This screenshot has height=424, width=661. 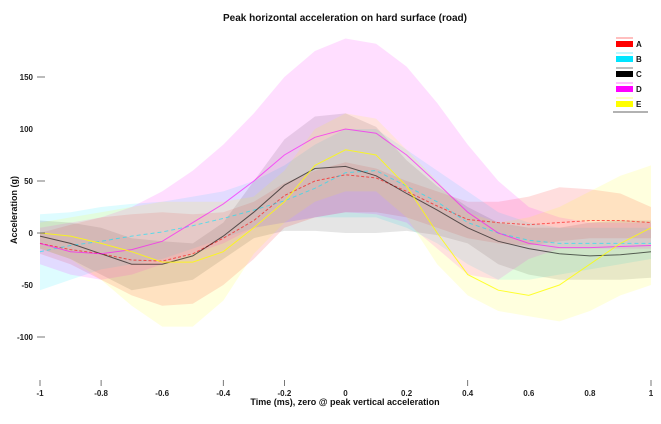 I want to click on legend-swatch-D, so click(x=624, y=89).